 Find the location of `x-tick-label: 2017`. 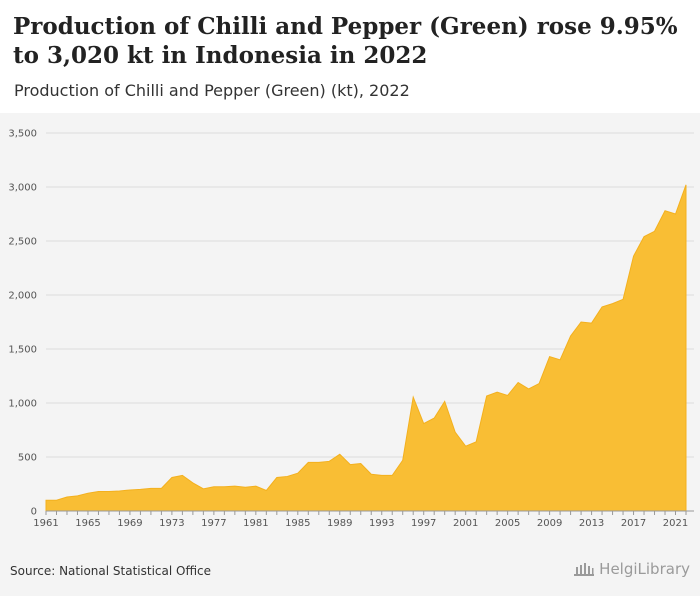

x-tick-label: 2017 is located at coordinates (633, 523).